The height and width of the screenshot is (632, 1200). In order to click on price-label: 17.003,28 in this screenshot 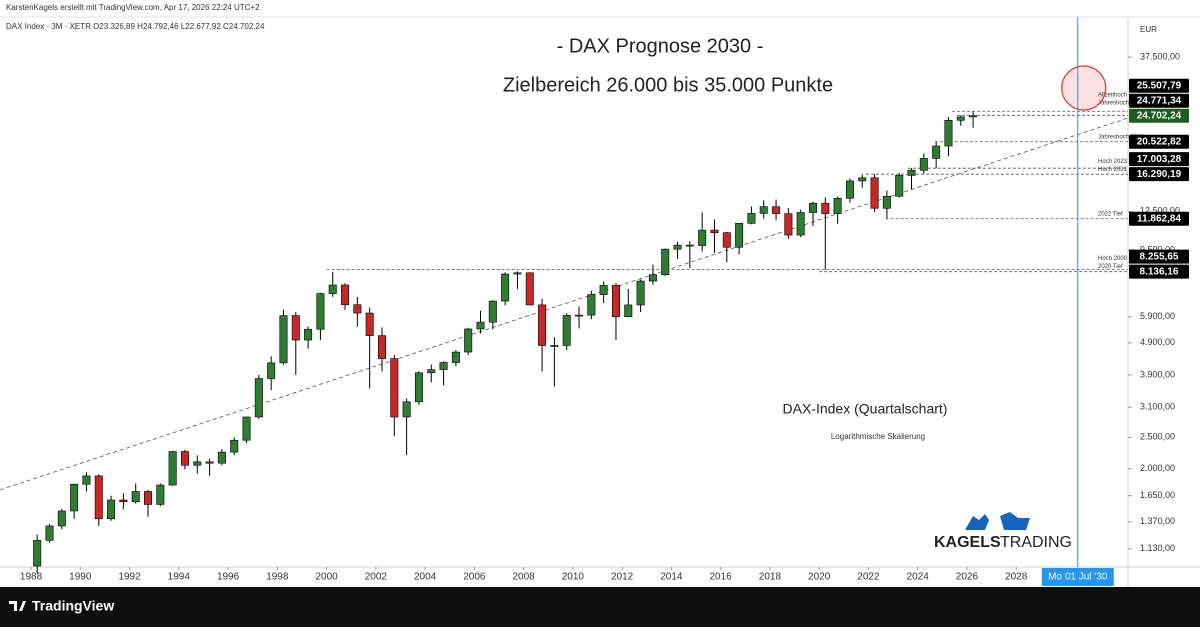, I will do `click(1159, 159)`.